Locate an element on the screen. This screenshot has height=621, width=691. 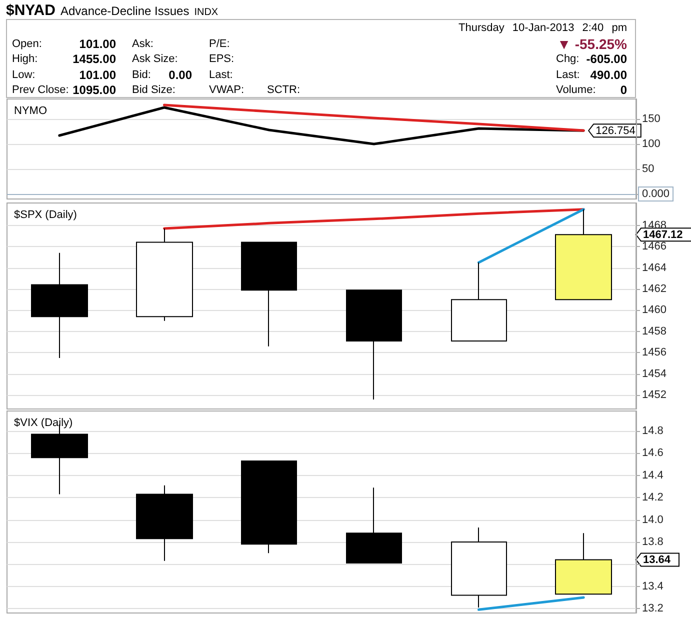
y-tick-label: 1456 is located at coordinates (654, 352).